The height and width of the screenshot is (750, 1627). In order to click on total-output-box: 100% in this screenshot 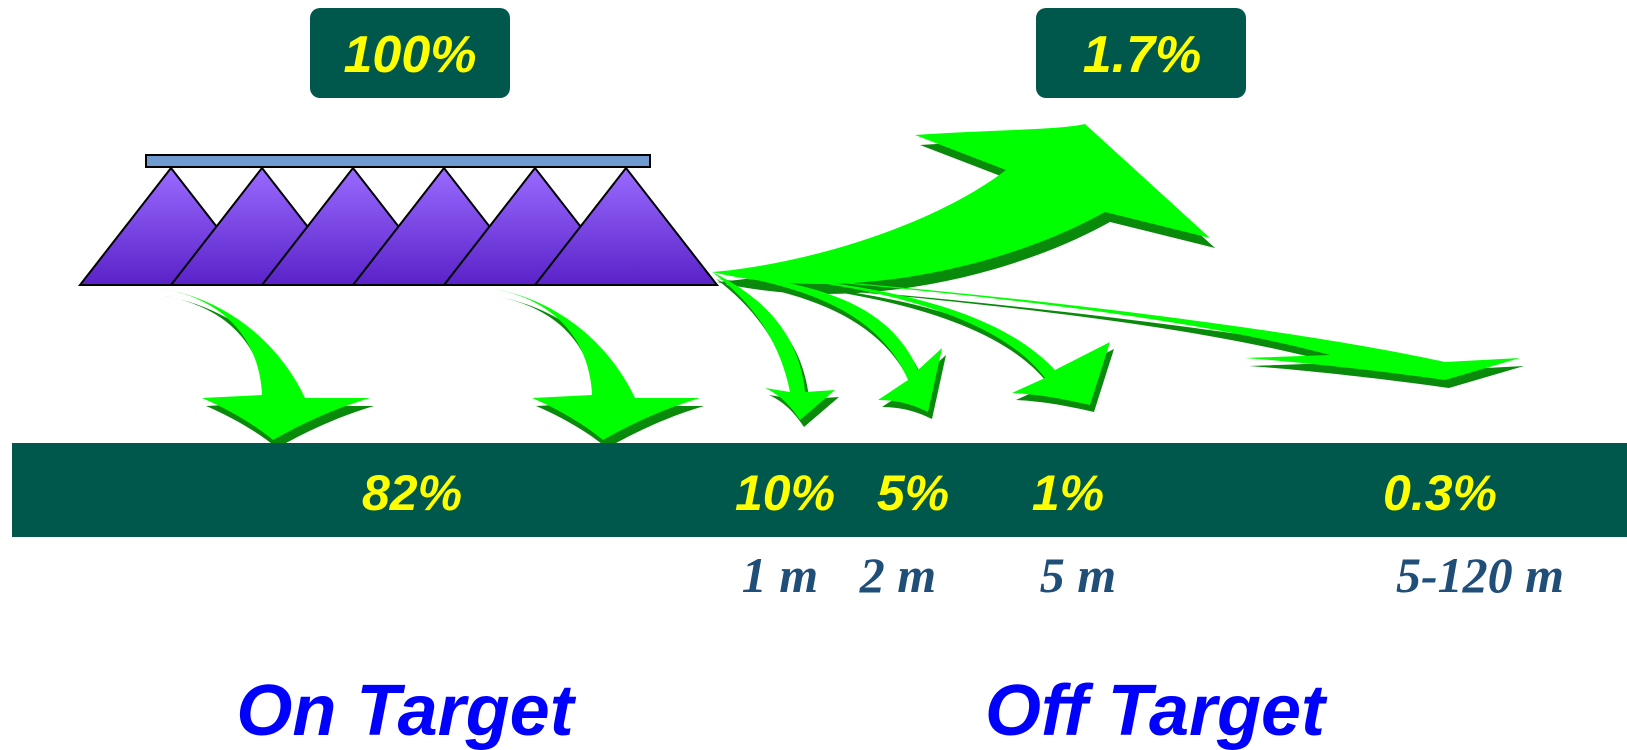, I will do `click(410, 53)`.